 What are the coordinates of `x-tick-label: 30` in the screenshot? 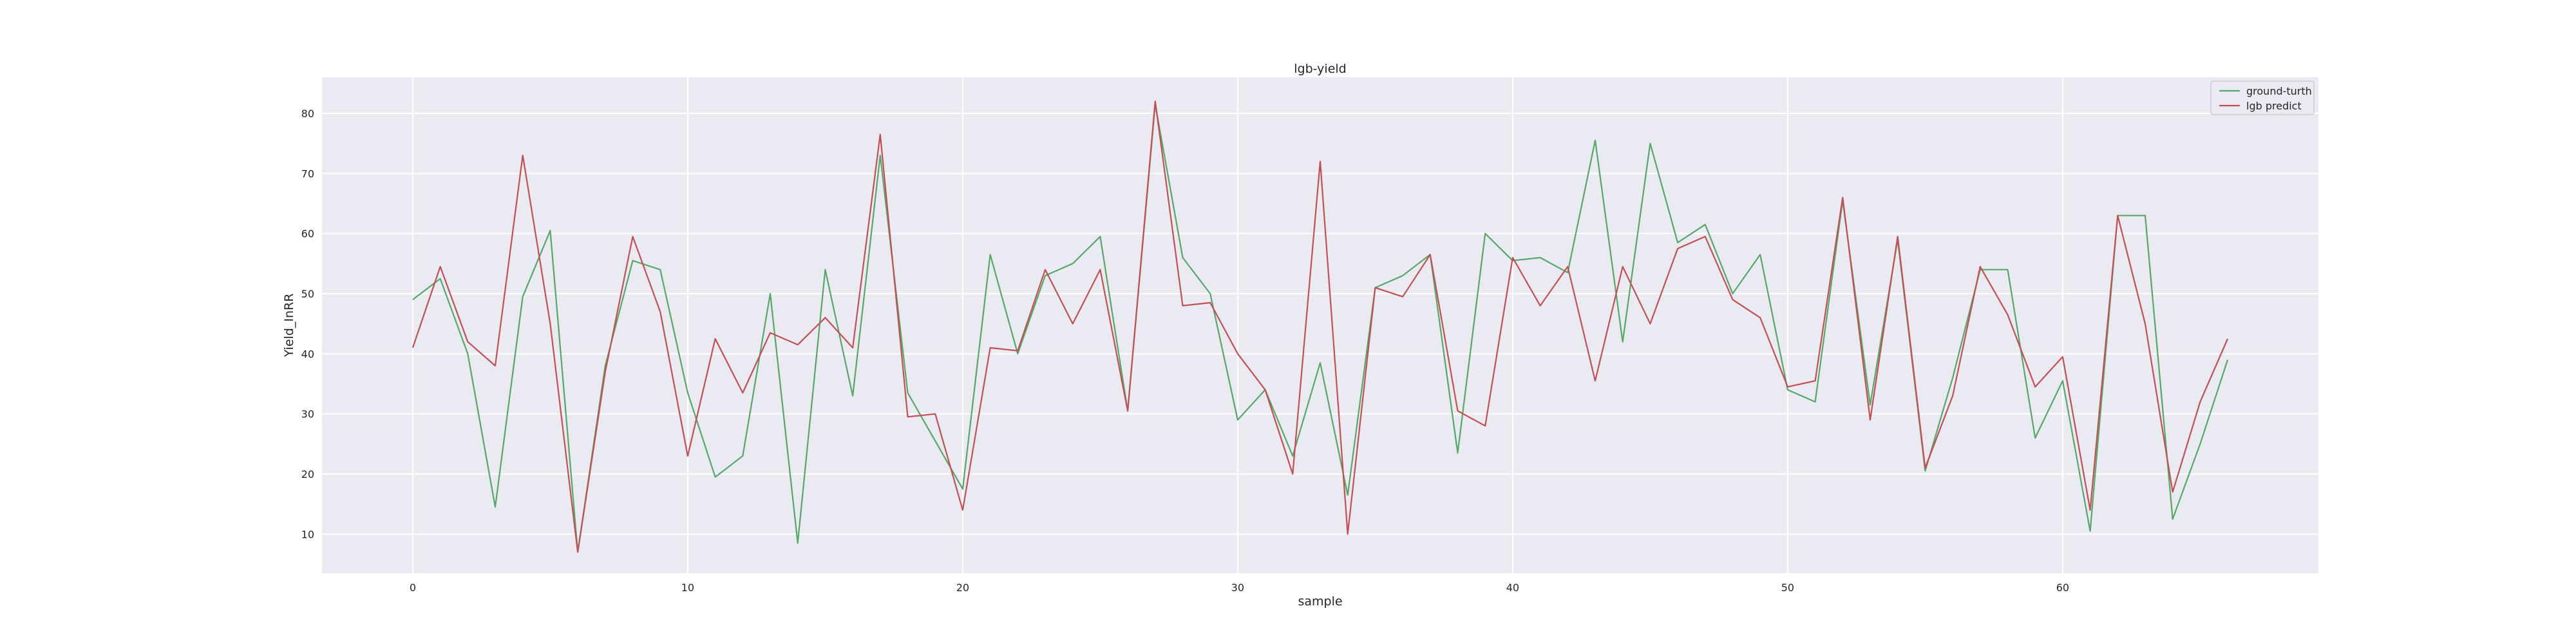 It's located at (1237, 588).